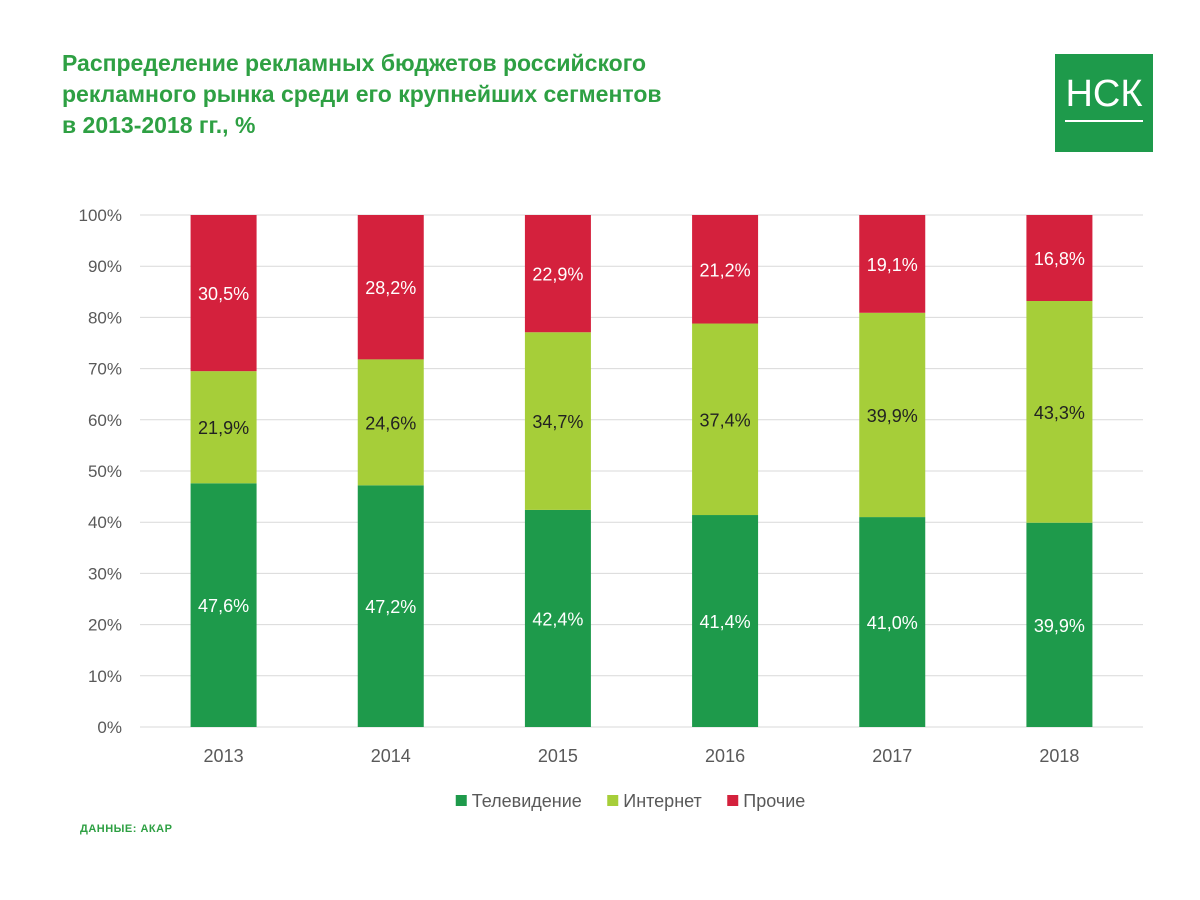 Image resolution: width=1200 pixels, height=900 pixels. Describe the element at coordinates (105, 420) in the screenshot. I see `y-tick-label: 60%` at that location.